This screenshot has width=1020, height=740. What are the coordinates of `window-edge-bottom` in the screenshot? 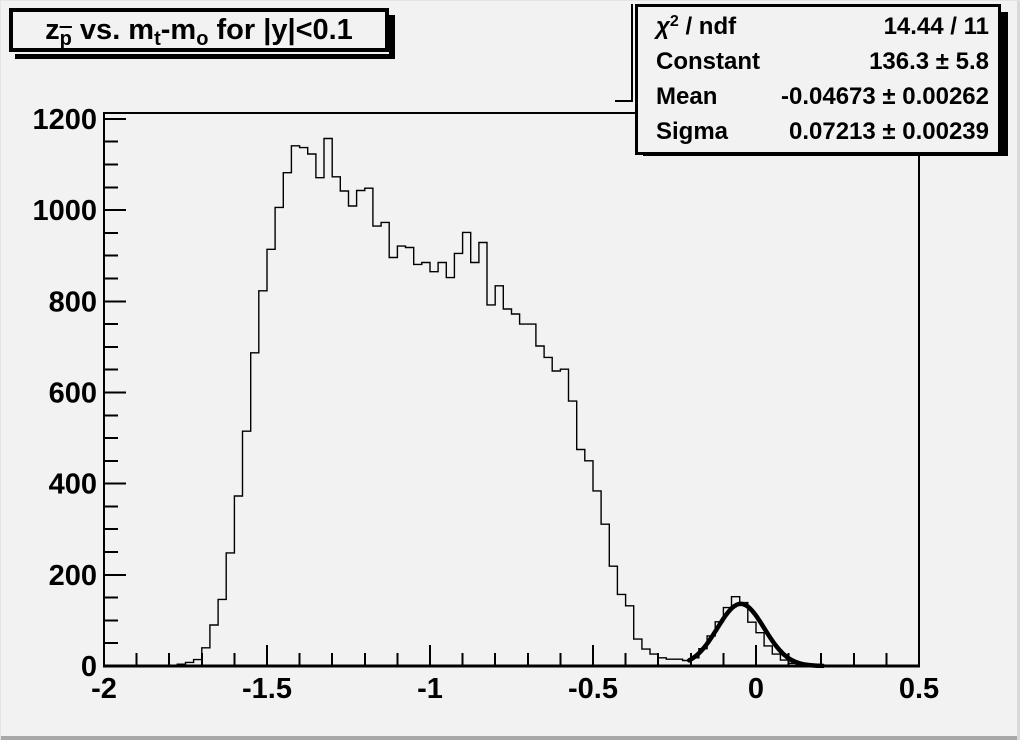 It's located at (510, 738).